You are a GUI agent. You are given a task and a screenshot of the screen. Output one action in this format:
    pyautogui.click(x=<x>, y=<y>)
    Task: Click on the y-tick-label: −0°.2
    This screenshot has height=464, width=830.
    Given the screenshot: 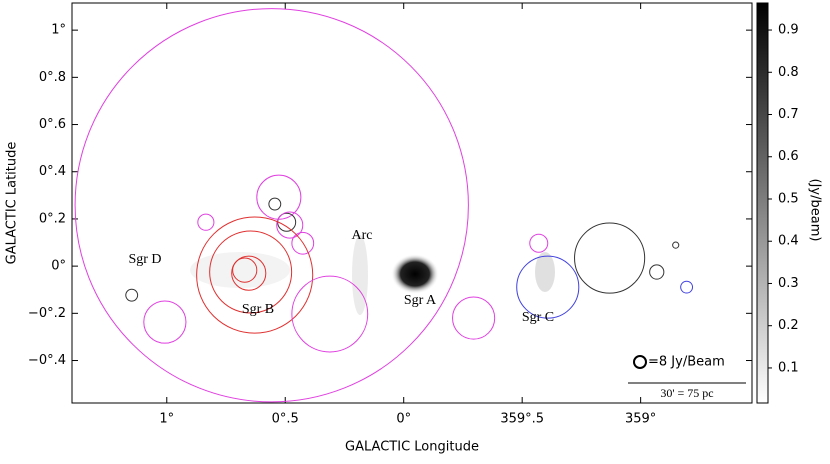 What is the action you would take?
    pyautogui.click(x=47, y=313)
    